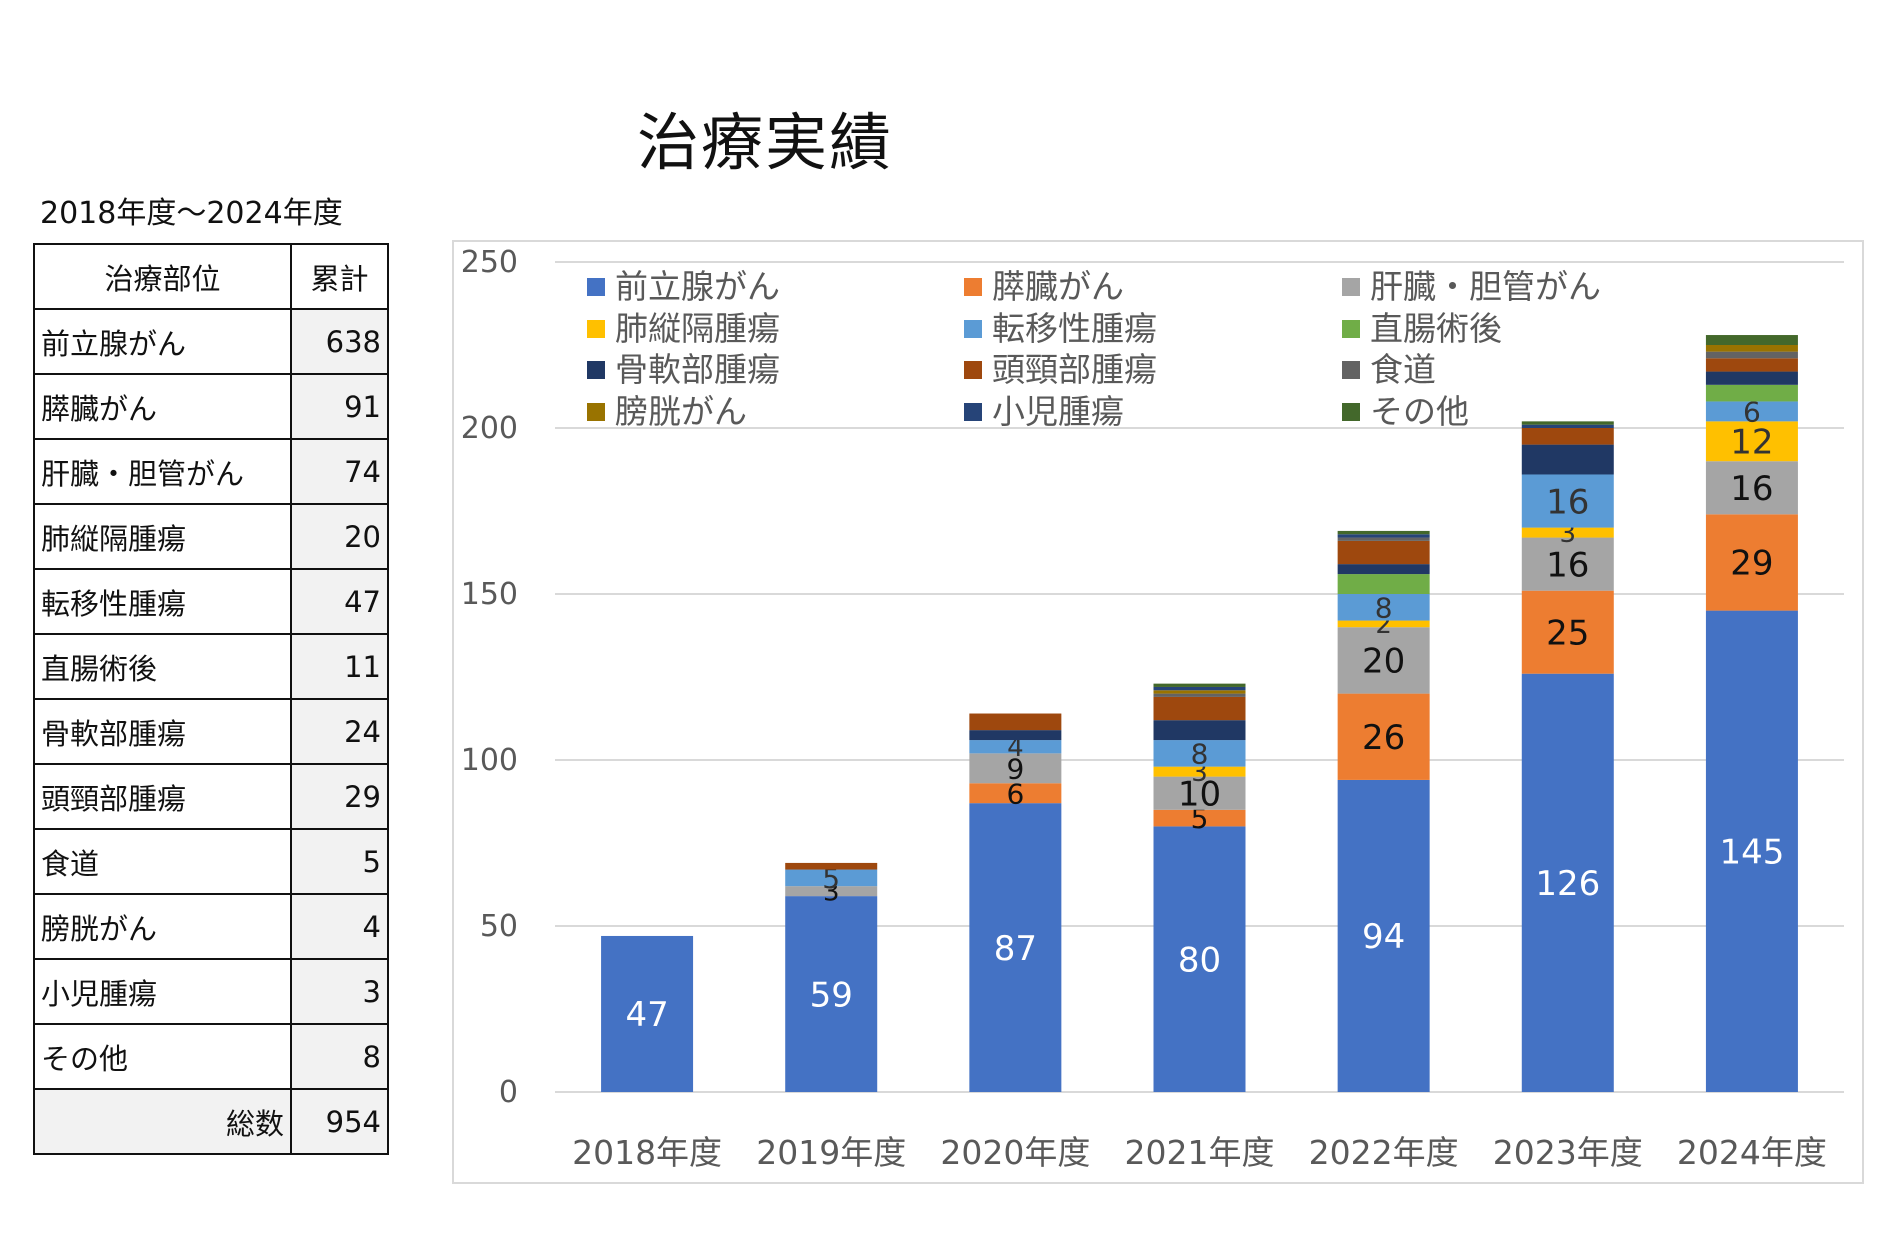 Image resolution: width=1898 pixels, height=1236 pixels. I want to click on data-label: 47, so click(646, 1015).